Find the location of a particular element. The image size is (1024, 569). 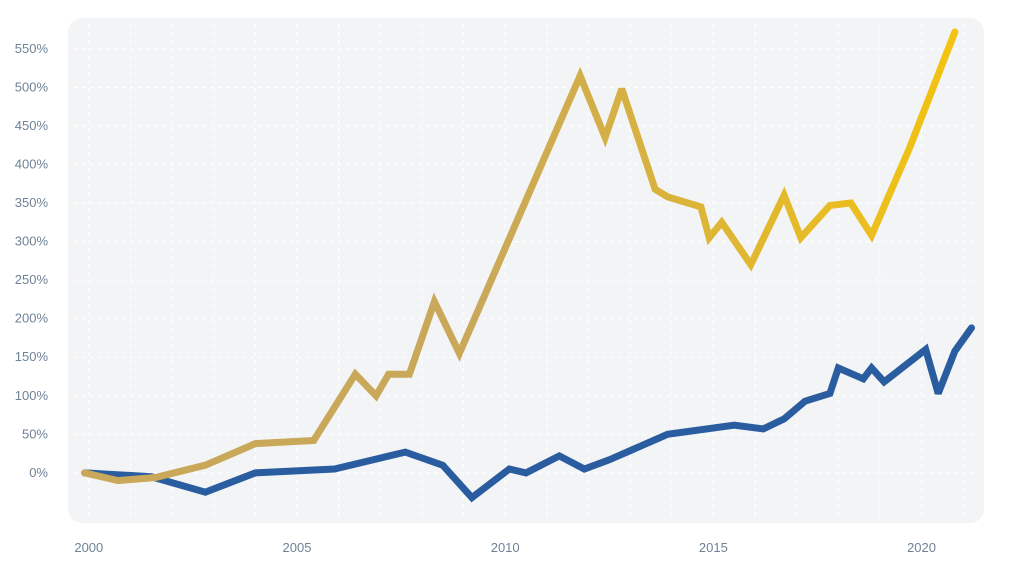

x-tick-label: 2015 is located at coordinates (713, 547).